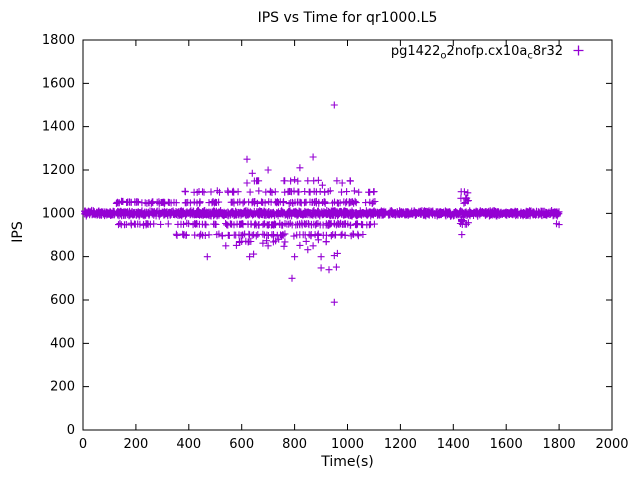 Image resolution: width=640 pixels, height=480 pixels. I want to click on legend-label: pg1422o2nofp.cx10ac8r32, so click(477, 53).